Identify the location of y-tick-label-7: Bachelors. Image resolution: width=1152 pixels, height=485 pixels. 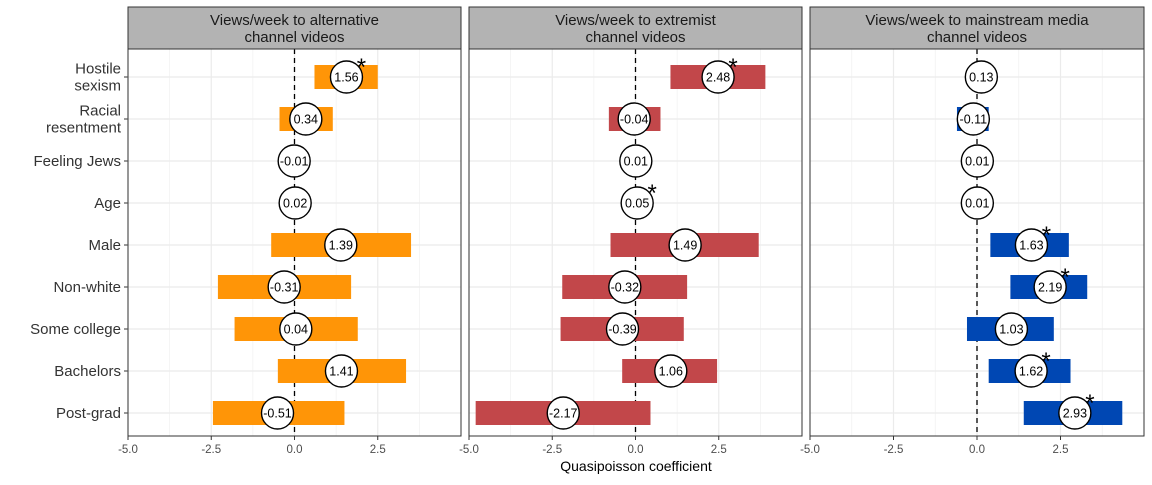
(87, 371).